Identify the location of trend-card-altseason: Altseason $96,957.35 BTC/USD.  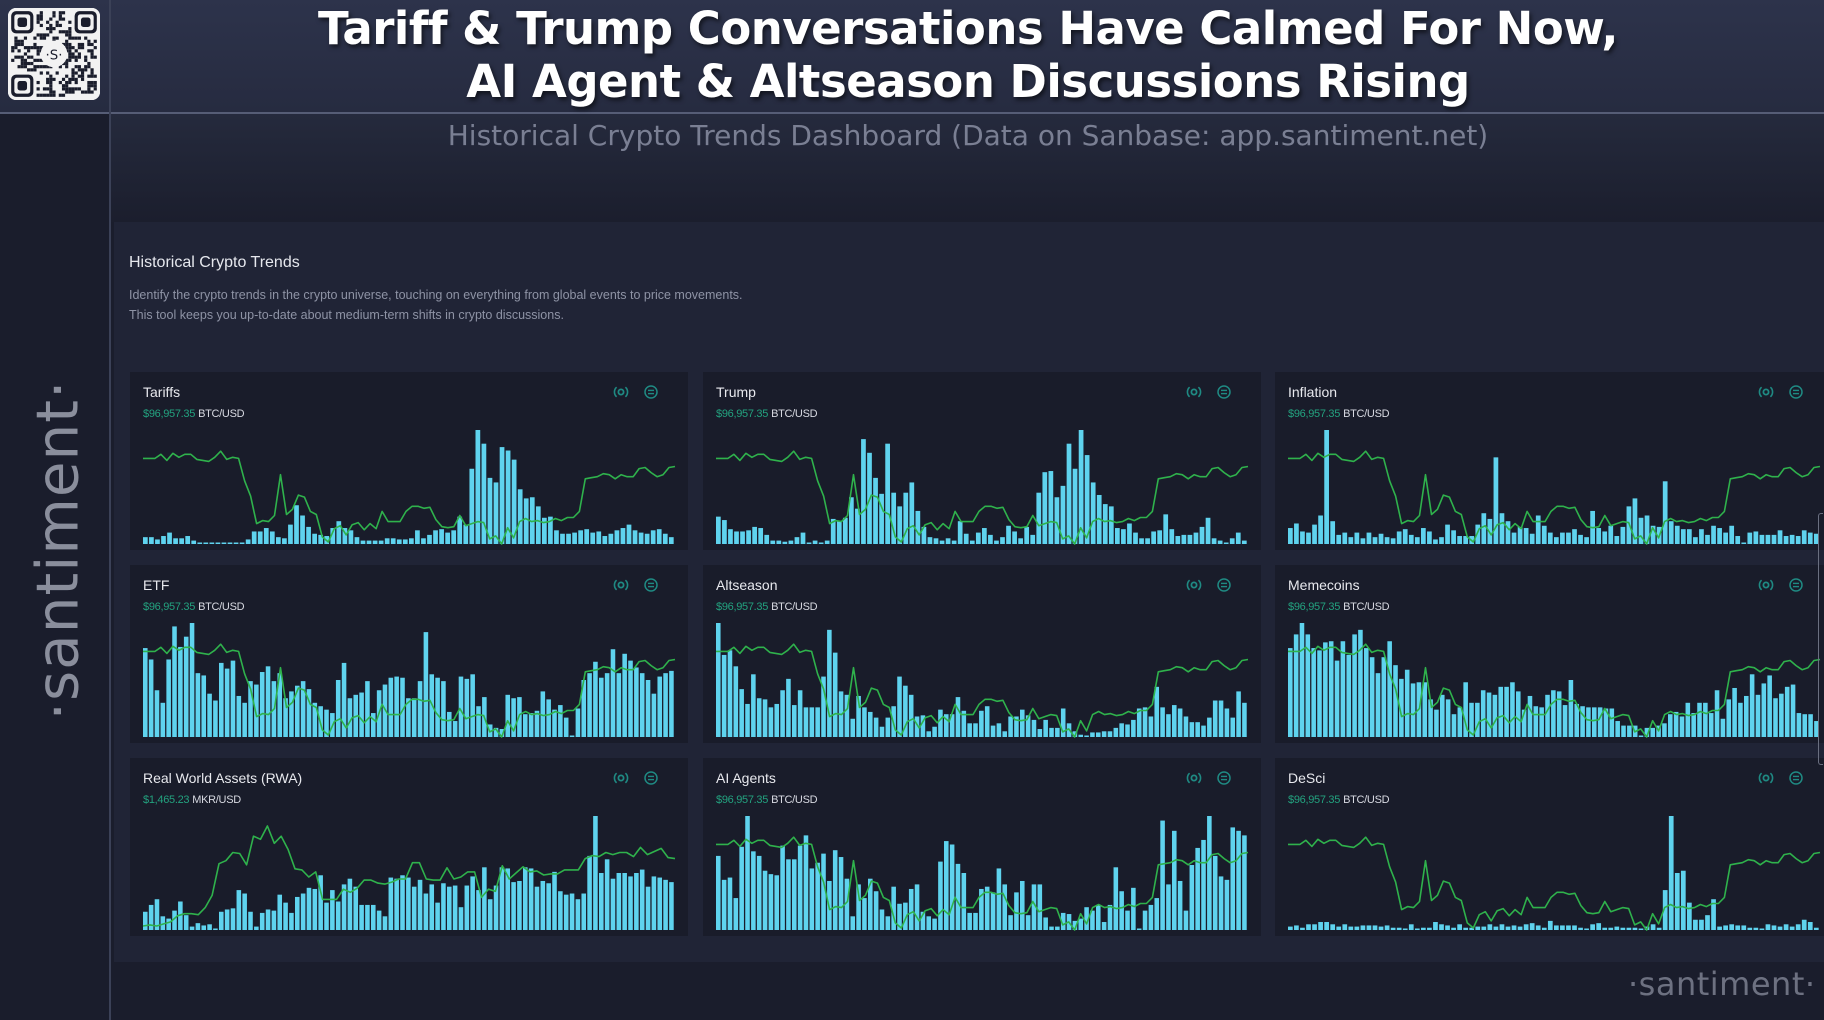
(982, 654).